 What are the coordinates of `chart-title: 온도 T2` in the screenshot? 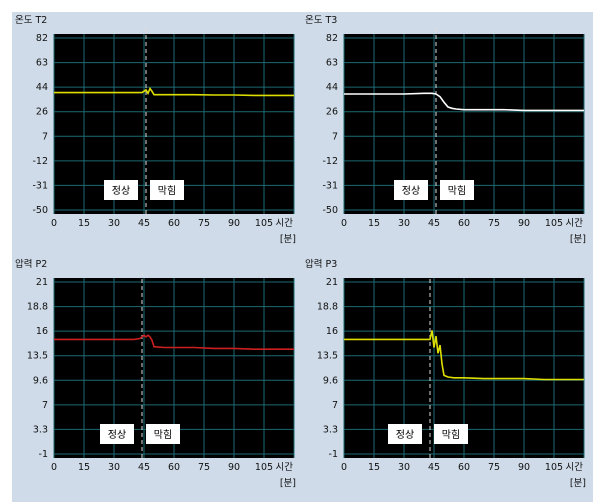 It's located at (31, 20).